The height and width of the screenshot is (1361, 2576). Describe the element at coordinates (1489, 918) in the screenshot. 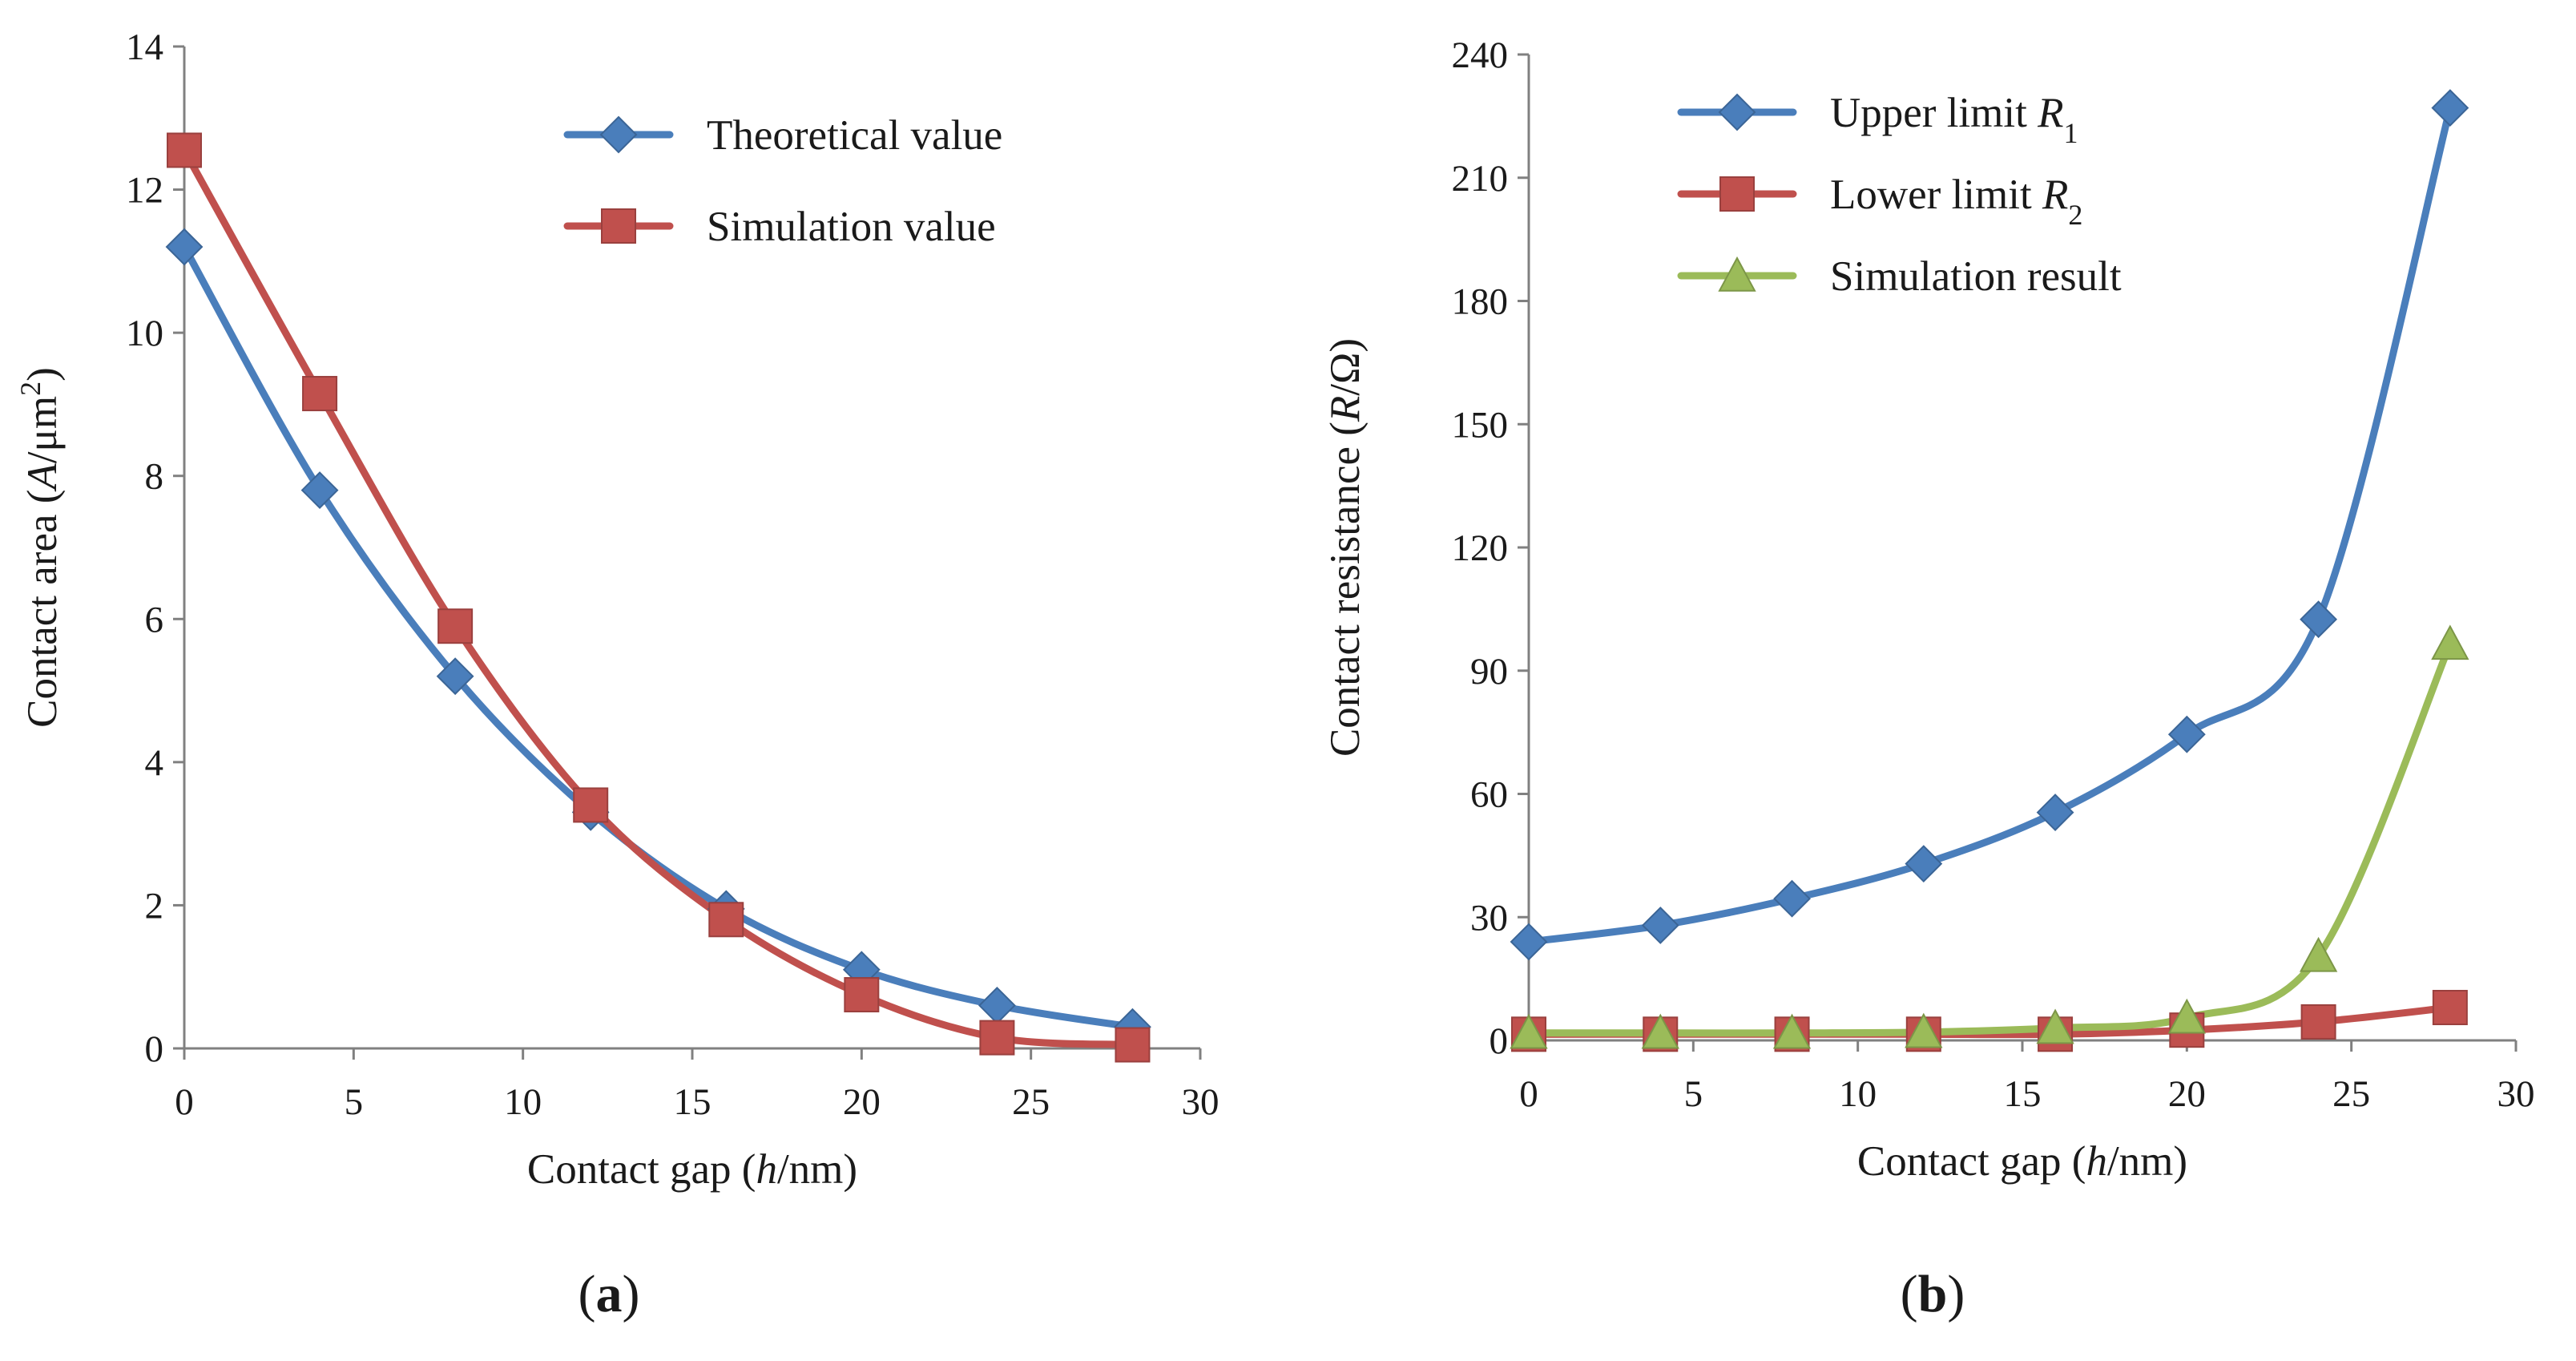

I see `y-tick-label: 30` at that location.